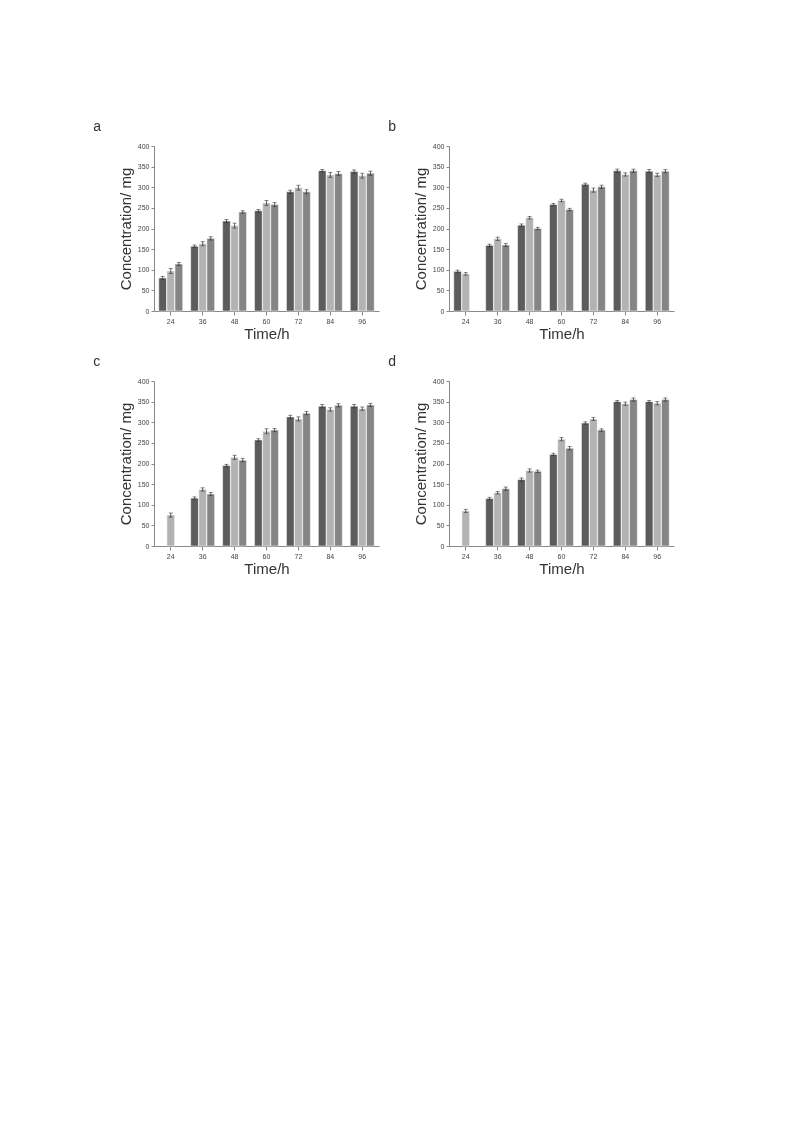 Image resolution: width=793 pixels, height=1123 pixels. What do you see at coordinates (392, 126) in the screenshot?
I see `chart-title: b` at bounding box center [392, 126].